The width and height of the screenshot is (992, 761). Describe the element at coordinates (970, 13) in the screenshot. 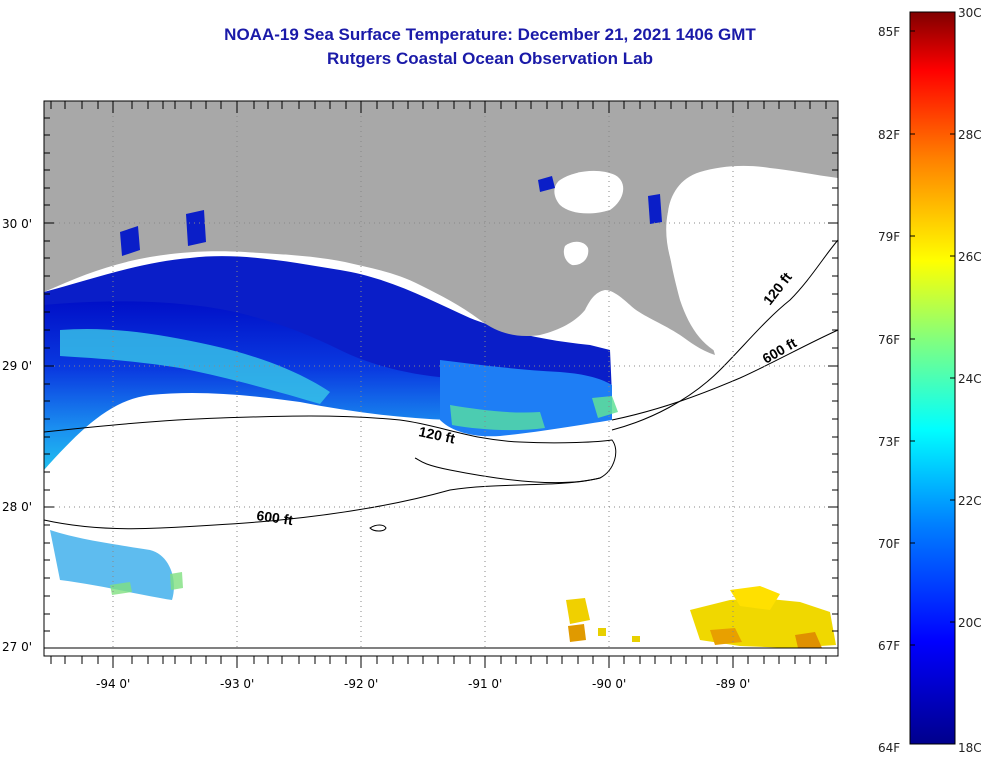

I see `colorbar-c-label: 30C` at that location.